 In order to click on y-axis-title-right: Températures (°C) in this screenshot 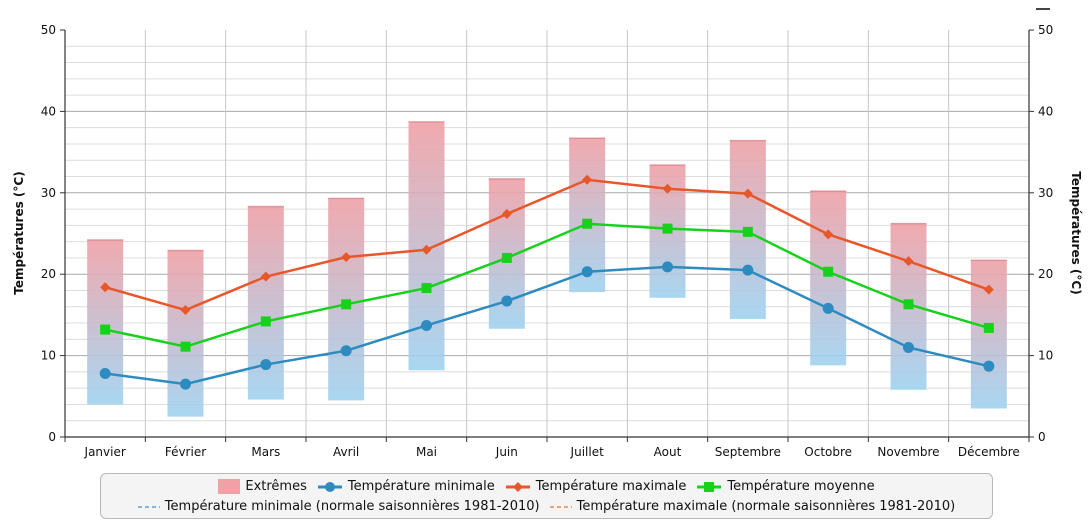, I will do `click(1076, 232)`.